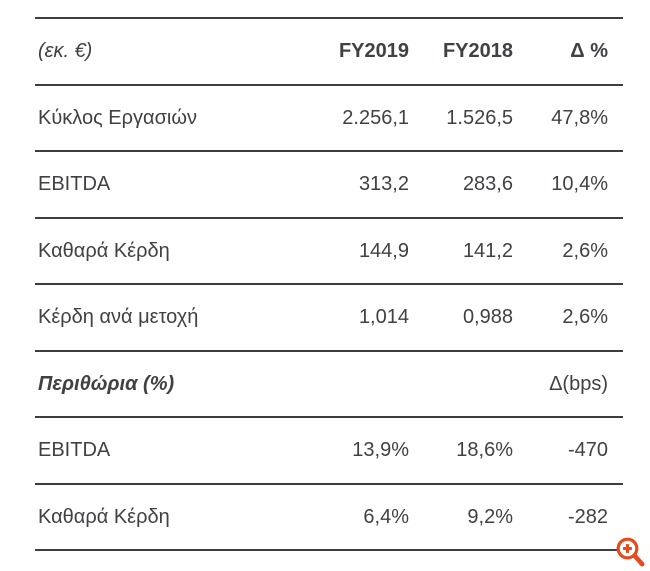 Image resolution: width=650 pixels, height=571 pixels. Describe the element at coordinates (587, 516) in the screenshot. I see `value-delta: -282` at that location.